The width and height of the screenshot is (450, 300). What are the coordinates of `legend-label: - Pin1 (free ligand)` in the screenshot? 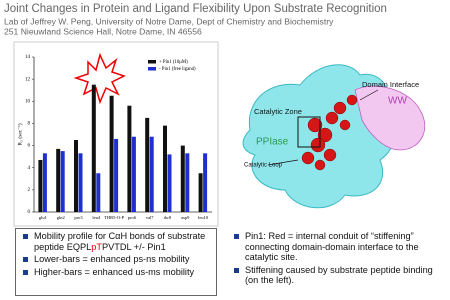 It's located at (177, 69).